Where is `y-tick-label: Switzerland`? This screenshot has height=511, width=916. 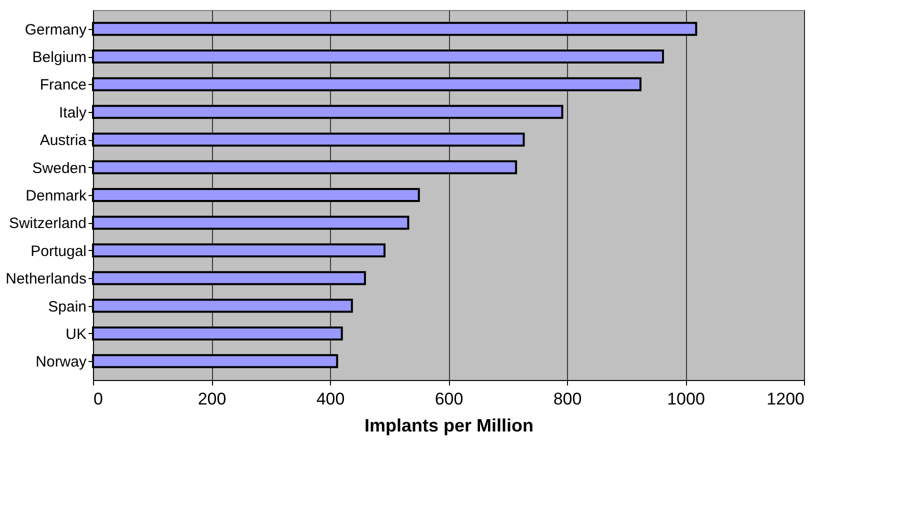 y-tick-label: Switzerland is located at coordinates (47, 223).